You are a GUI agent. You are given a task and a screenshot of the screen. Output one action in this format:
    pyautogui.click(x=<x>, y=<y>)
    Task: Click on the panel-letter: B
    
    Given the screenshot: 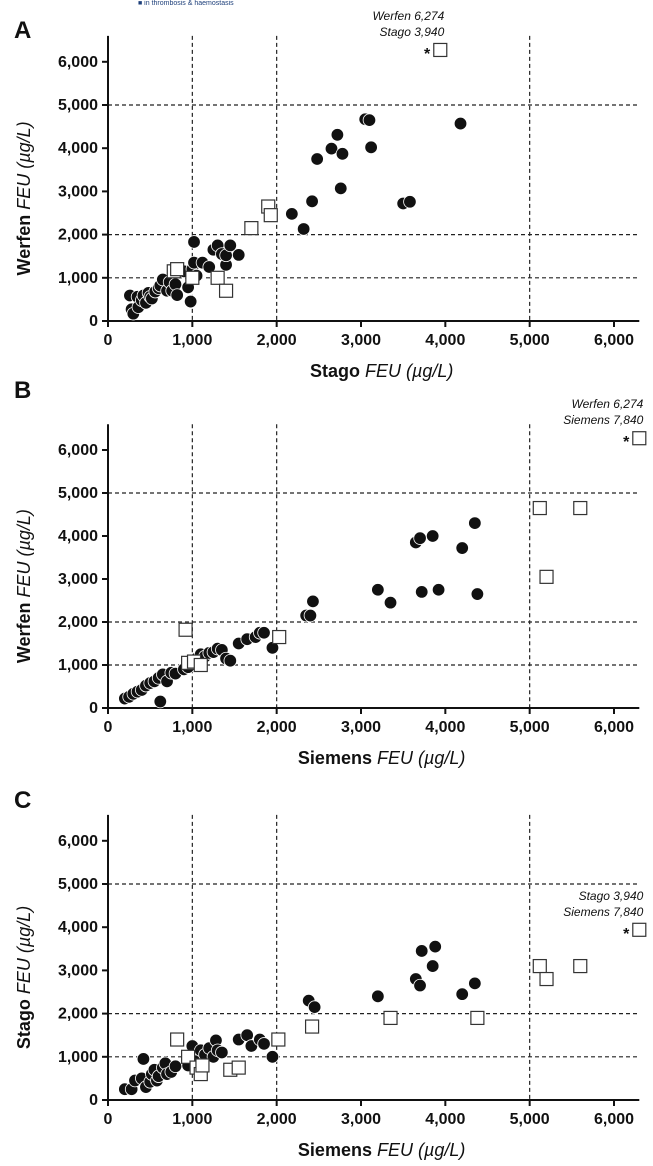 What is the action you would take?
    pyautogui.click(x=22, y=390)
    